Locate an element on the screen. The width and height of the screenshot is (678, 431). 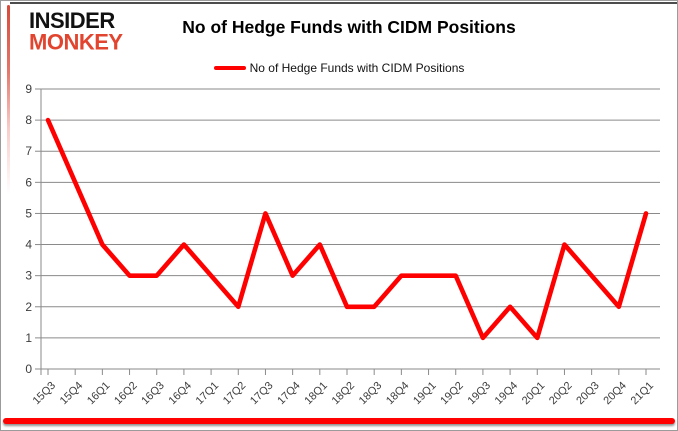
x-tick-label: 16Q4 is located at coordinates (181, 394).